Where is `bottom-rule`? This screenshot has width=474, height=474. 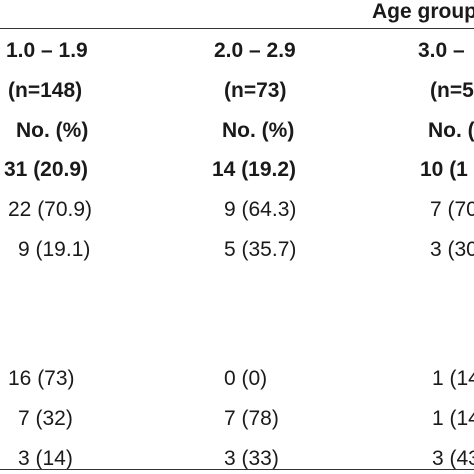 bottom-rule is located at coordinates (237, 469).